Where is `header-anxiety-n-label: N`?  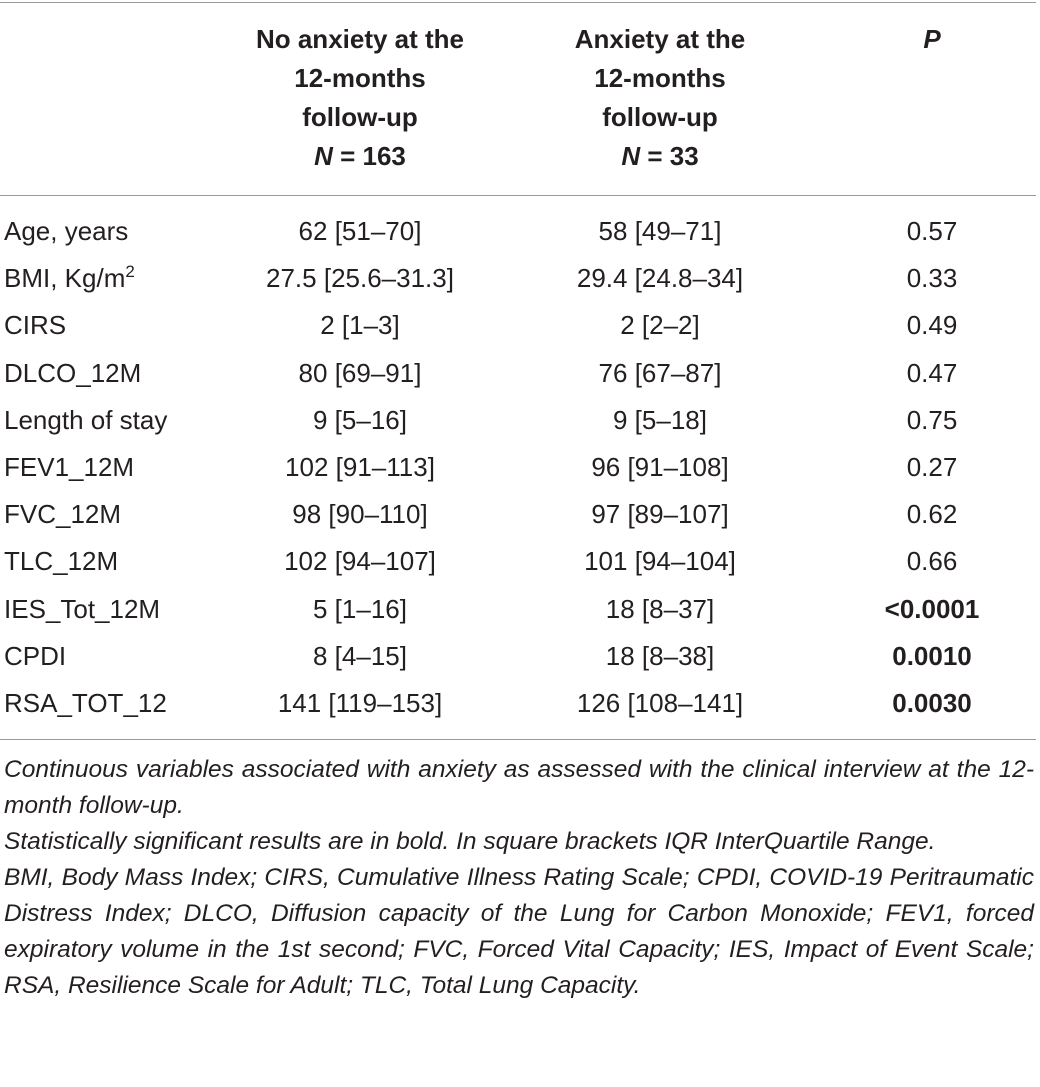 header-anxiety-n-label: N is located at coordinates (631, 156).